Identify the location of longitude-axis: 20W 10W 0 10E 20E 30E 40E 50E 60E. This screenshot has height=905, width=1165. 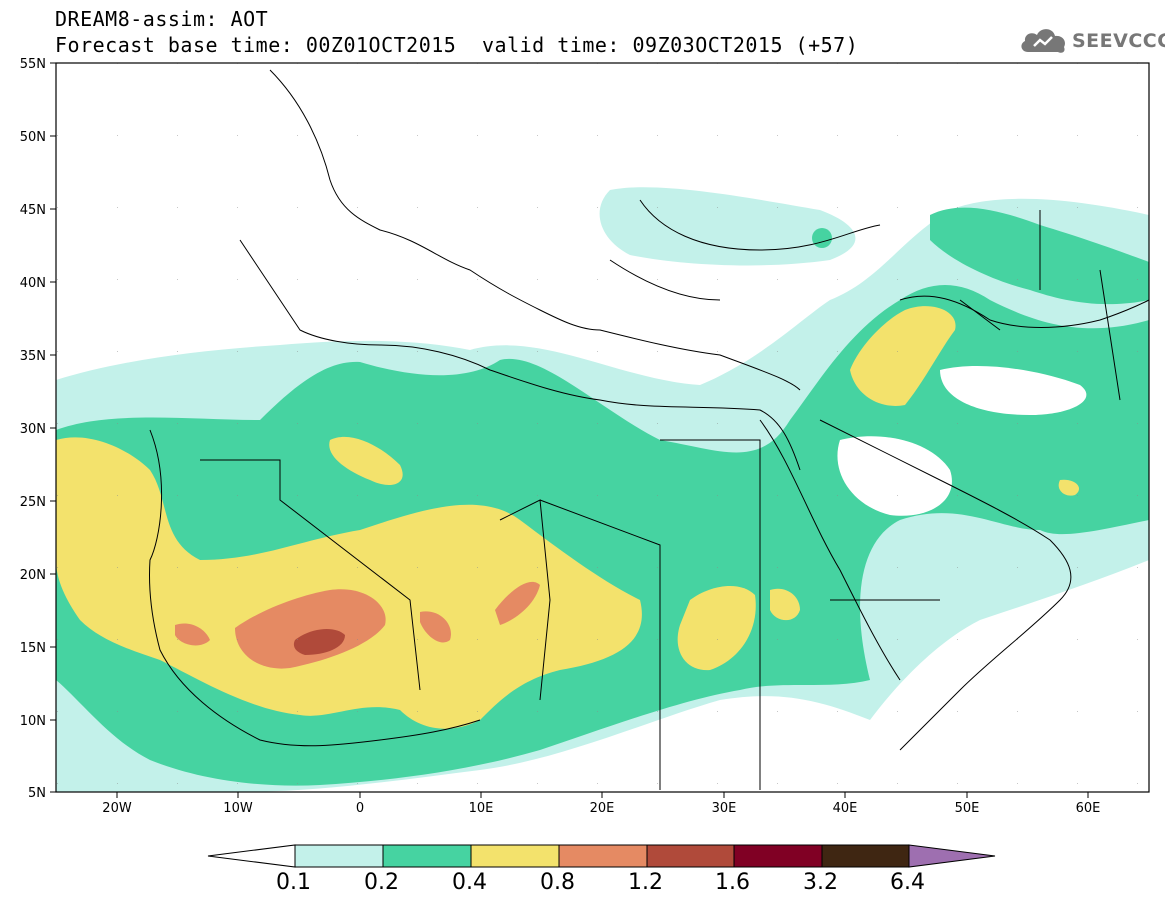
(601, 804).